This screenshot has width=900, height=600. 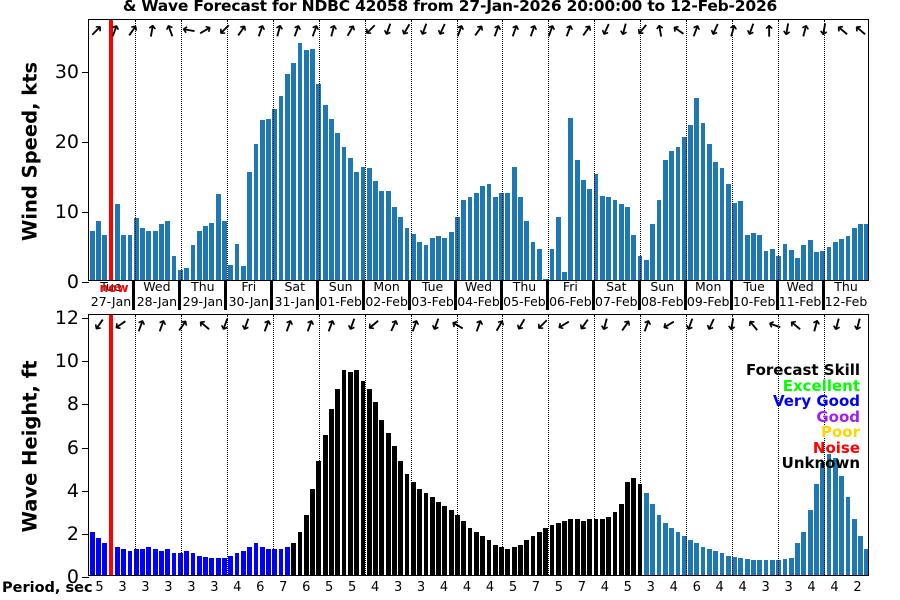 I want to click on date-axis-day: Wed 11-Feb, so click(x=800, y=295).